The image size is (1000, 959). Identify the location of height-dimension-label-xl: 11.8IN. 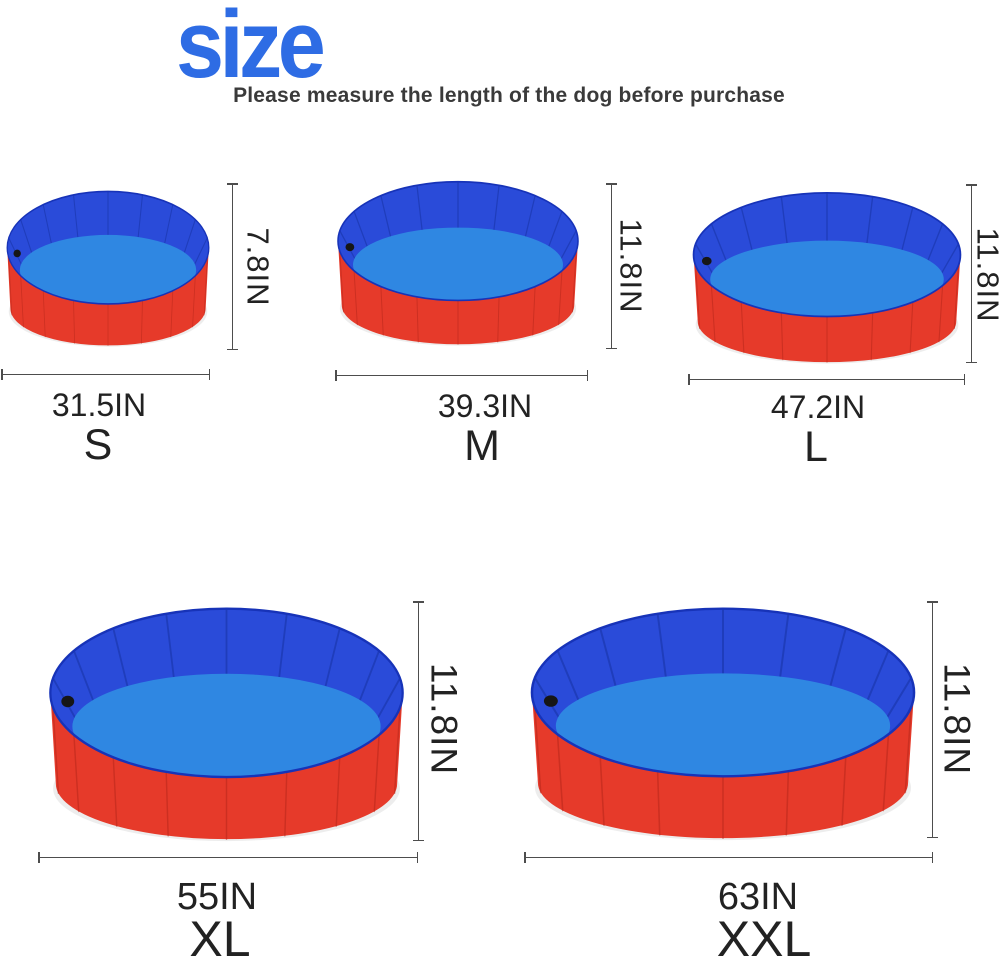
(444, 719).